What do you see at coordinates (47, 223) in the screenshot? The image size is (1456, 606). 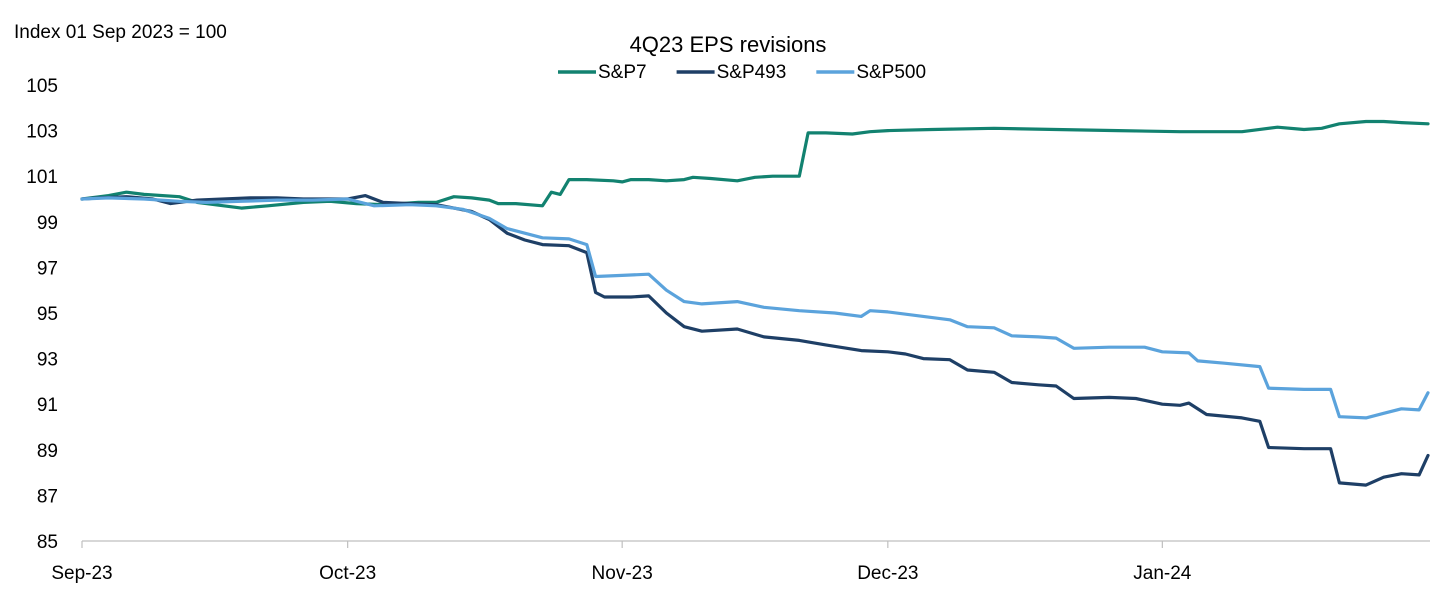 I see `y-tick-label: 99` at bounding box center [47, 223].